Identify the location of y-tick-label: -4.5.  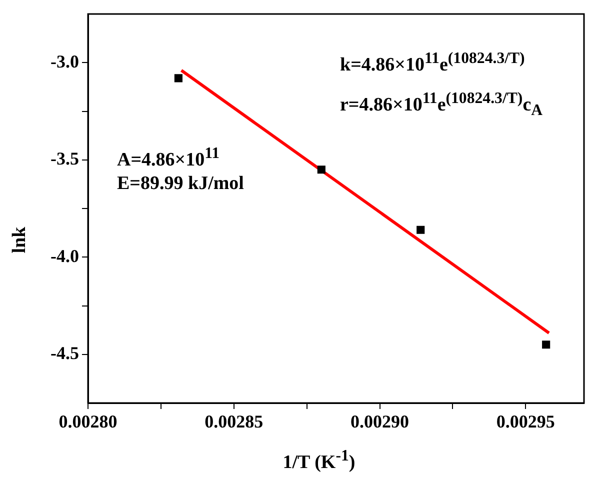
(64, 353).